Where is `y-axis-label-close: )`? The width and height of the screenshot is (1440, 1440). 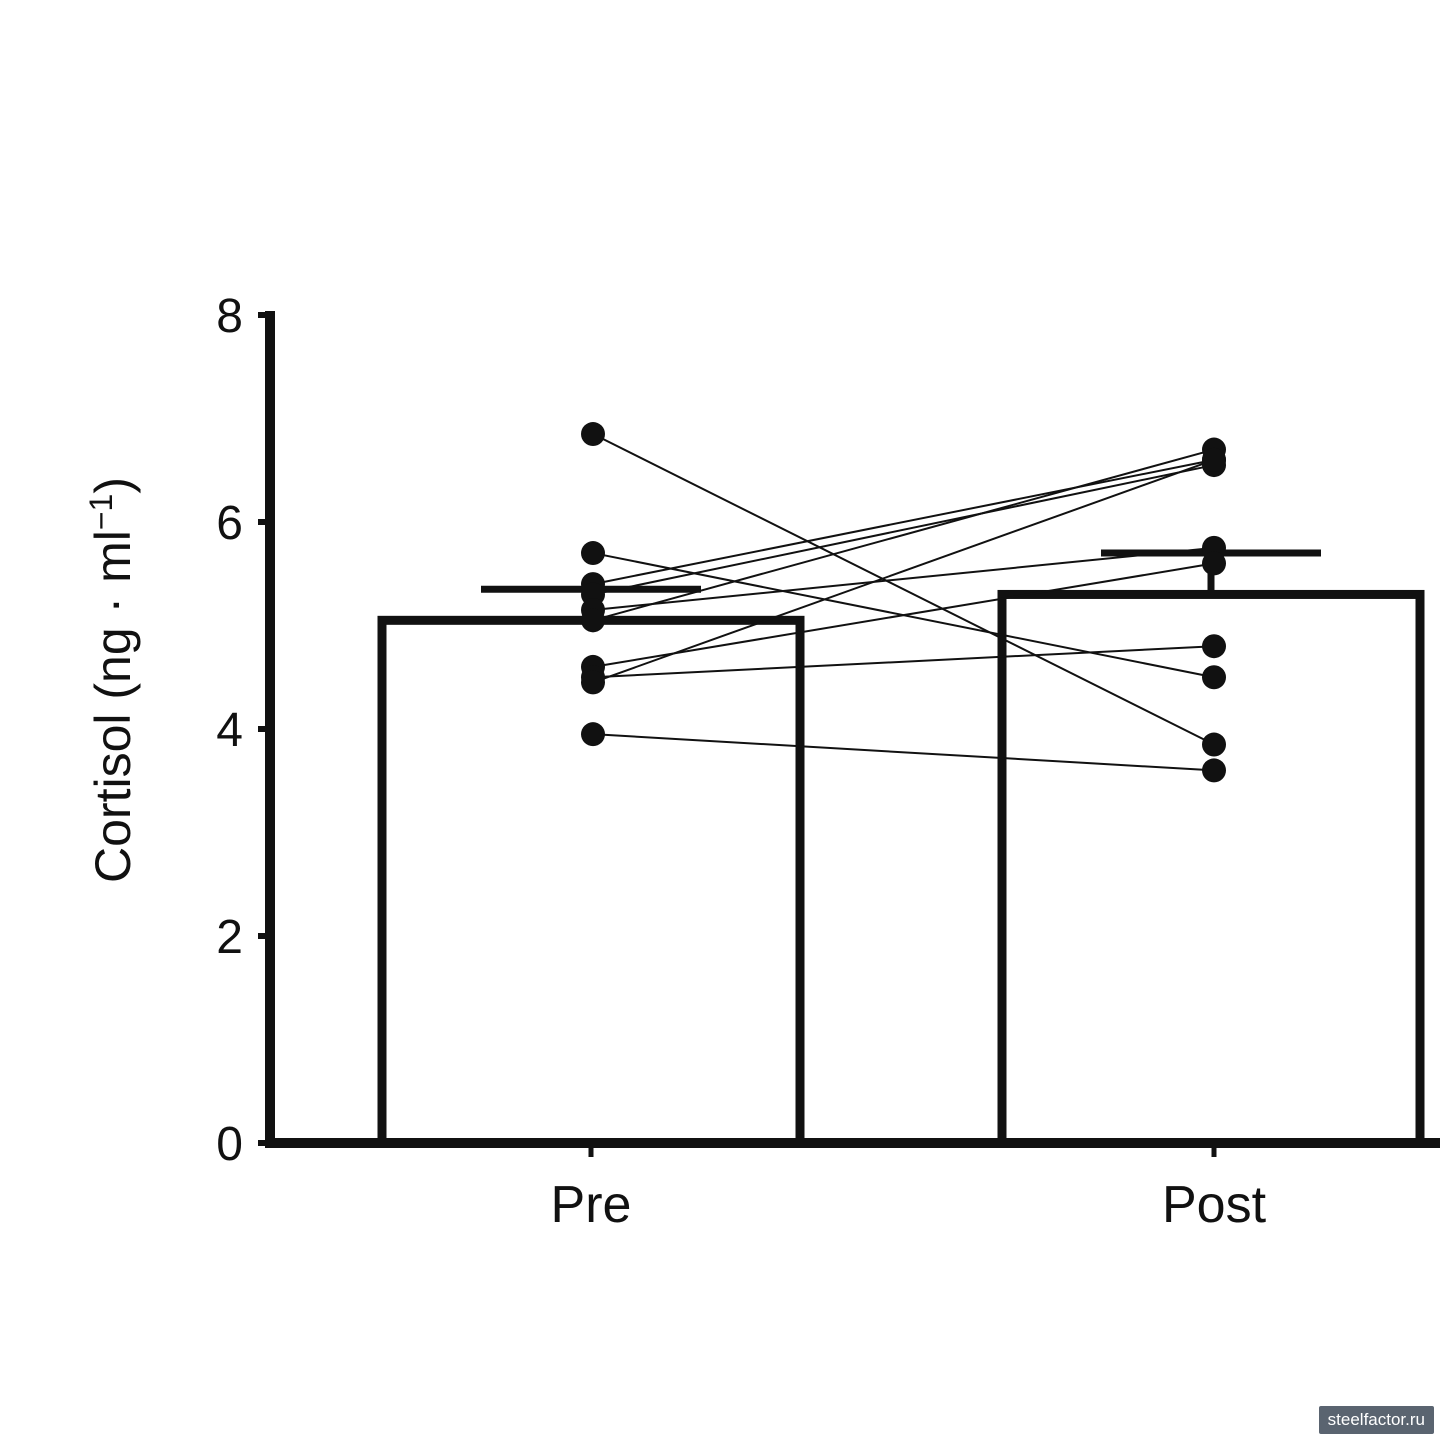 y-axis-label-close: ) is located at coordinates (113, 485).